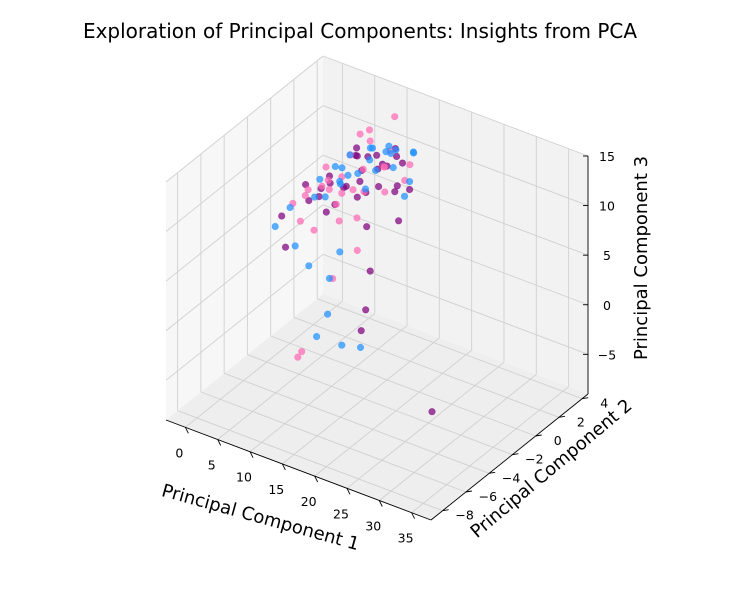 The height and width of the screenshot is (590, 747). Describe the element at coordinates (406, 538) in the screenshot. I see `x-tick-label: 35` at that location.